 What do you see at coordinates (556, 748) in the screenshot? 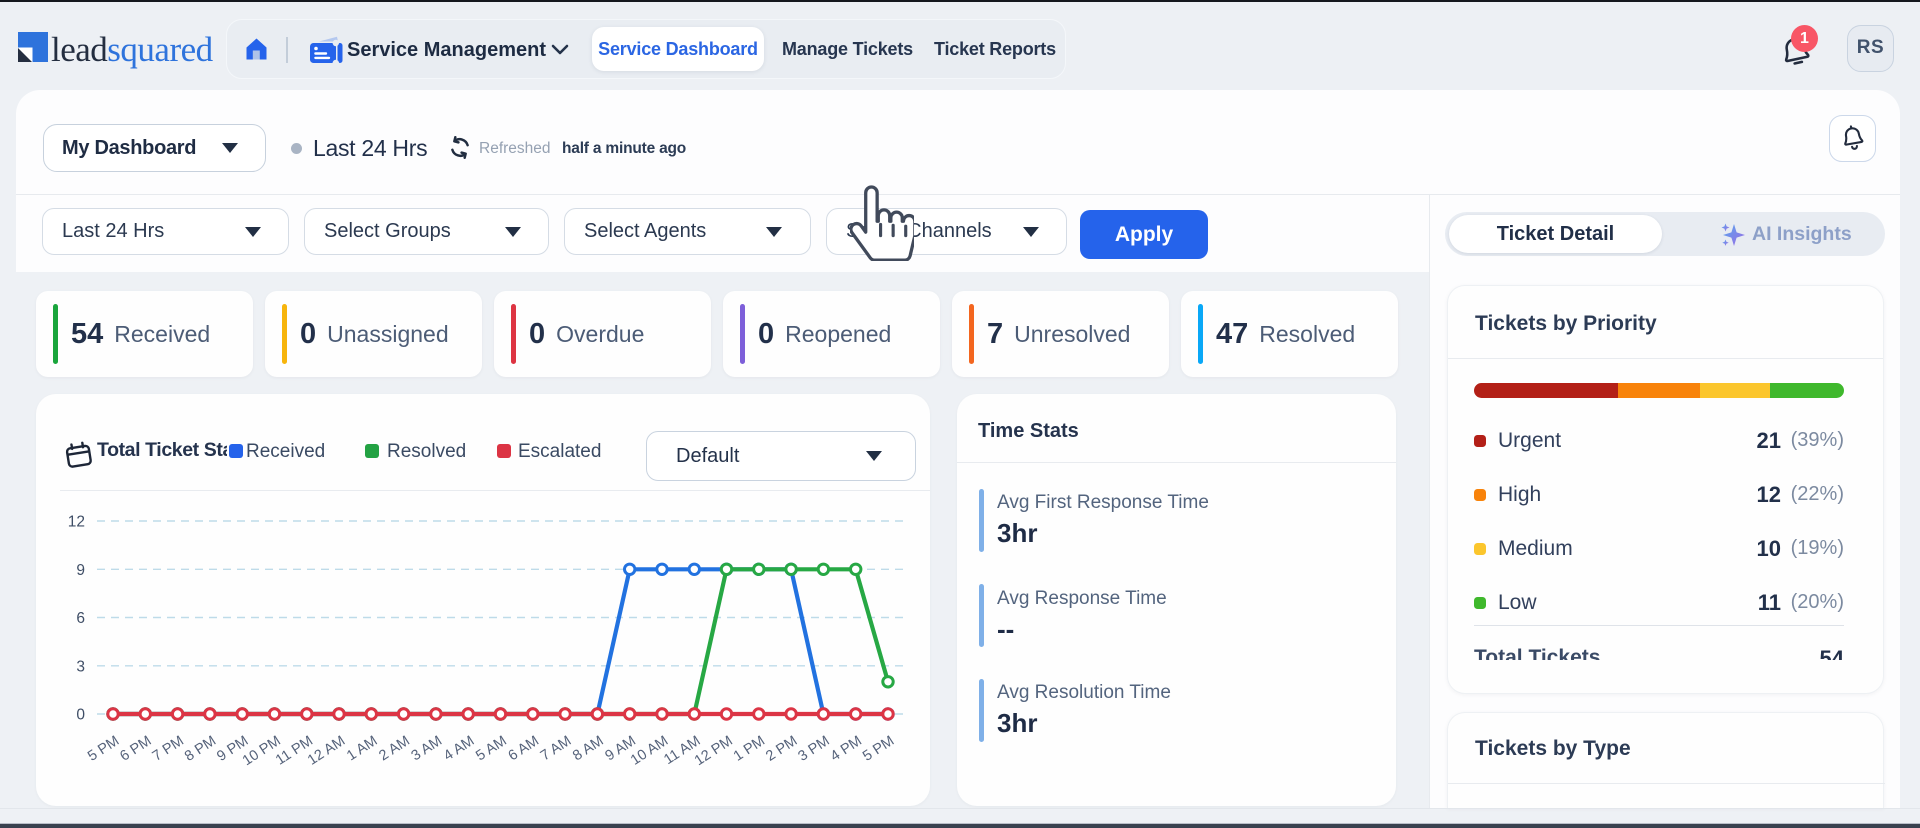
I see `svg-text: 7 AM` at bounding box center [556, 748].